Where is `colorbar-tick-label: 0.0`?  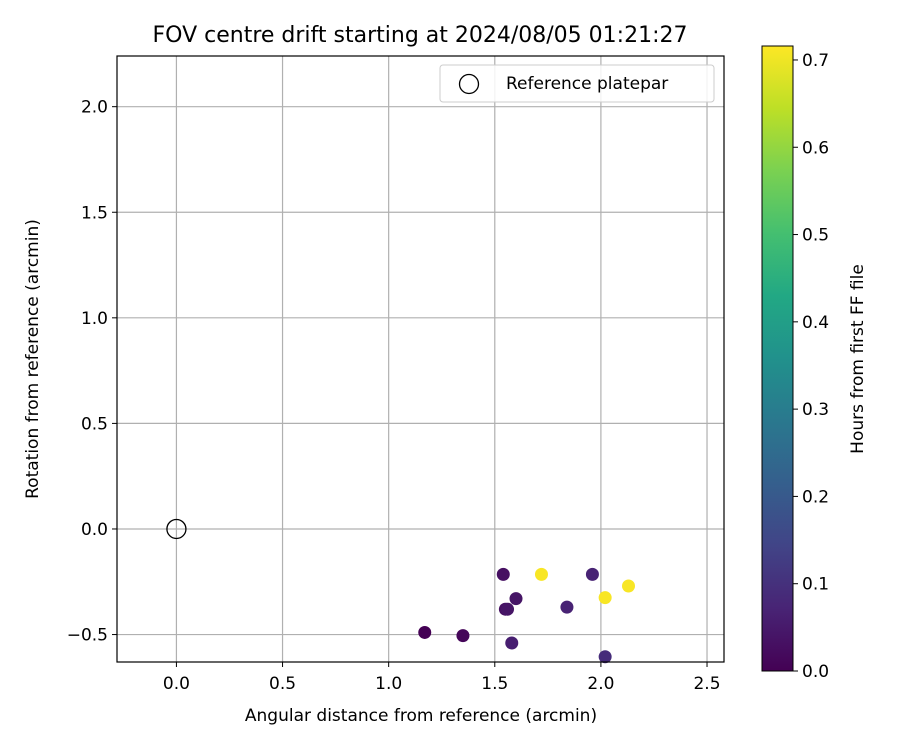
colorbar-tick-label: 0.0 is located at coordinates (815, 672).